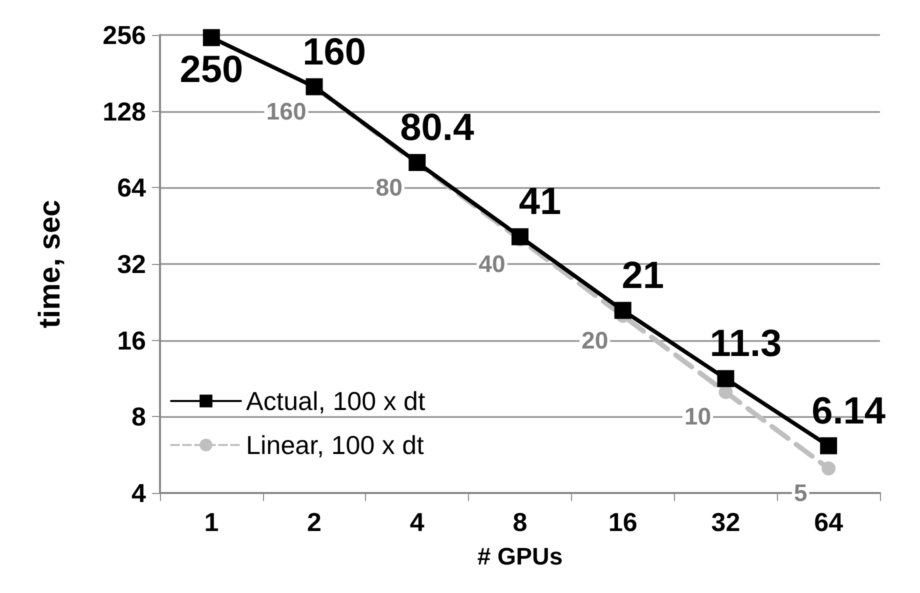  I want to click on data-label: 6.14, so click(849, 411).